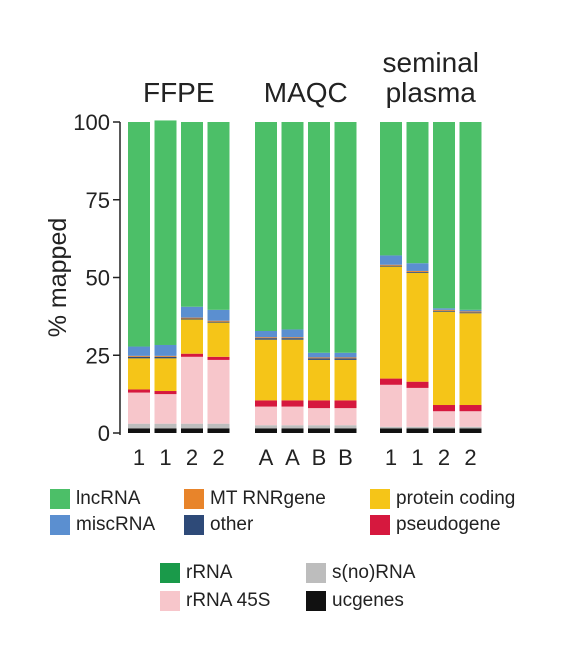 Image resolution: width=581 pixels, height=654 pixels. What do you see at coordinates (60, 499) in the screenshot?
I see `legend-swatch-lncrna` at bounding box center [60, 499].